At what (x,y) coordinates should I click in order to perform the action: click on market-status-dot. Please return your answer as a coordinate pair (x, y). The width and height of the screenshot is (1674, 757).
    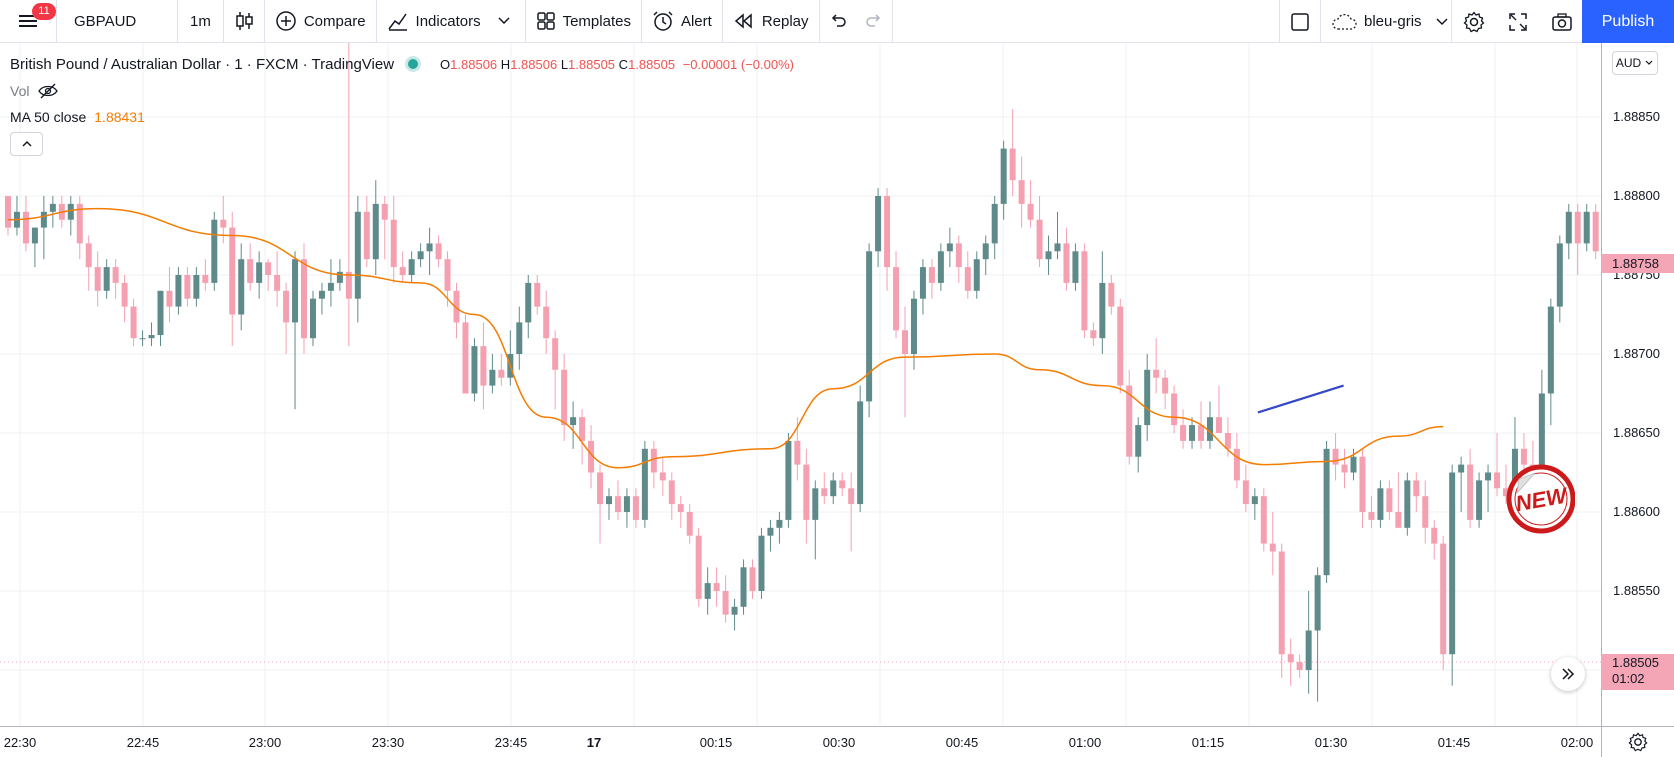
    Looking at the image, I should click on (413, 64).